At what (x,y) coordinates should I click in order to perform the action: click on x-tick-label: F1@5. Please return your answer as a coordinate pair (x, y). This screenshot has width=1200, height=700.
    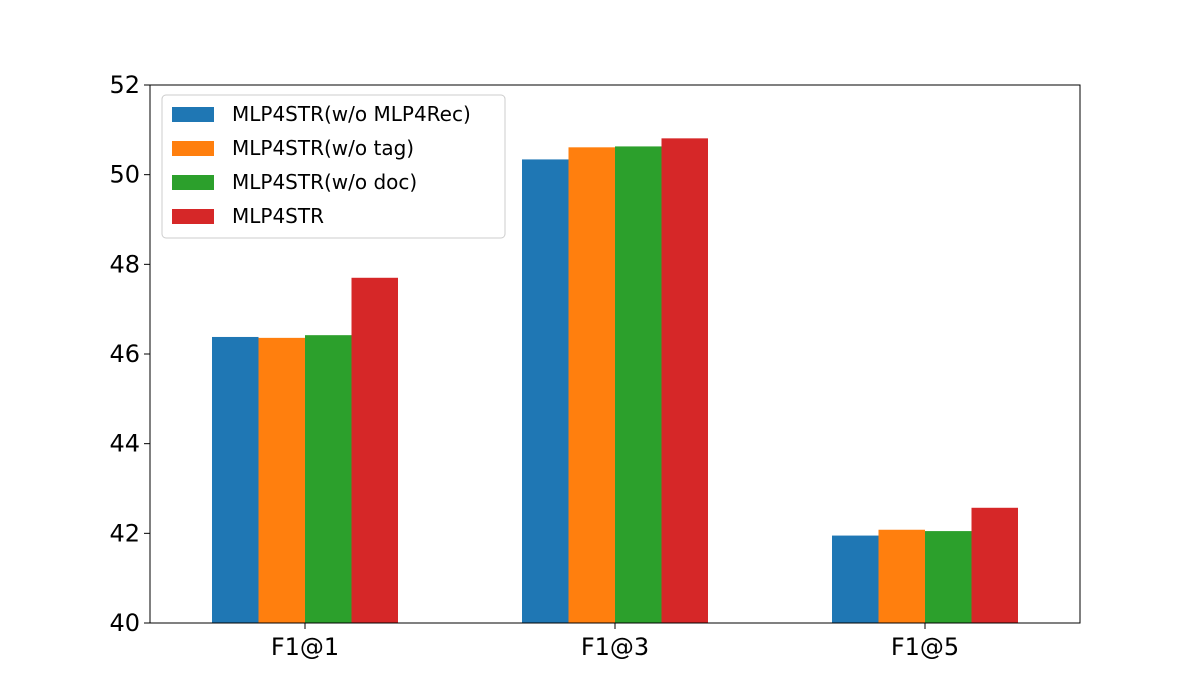
    Looking at the image, I should click on (925, 647).